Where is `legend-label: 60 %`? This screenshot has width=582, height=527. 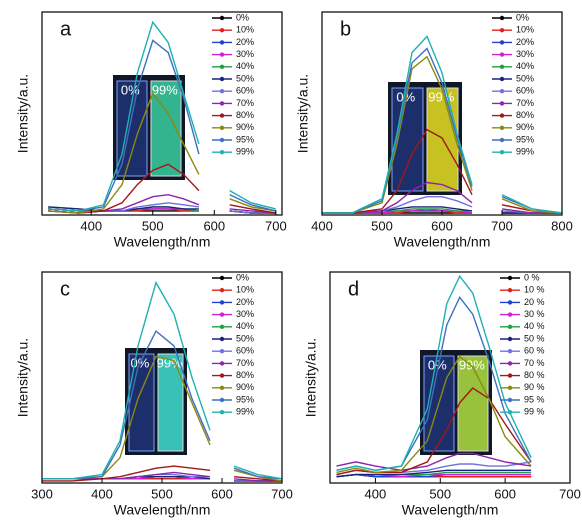 legend-label: 60 % is located at coordinates (534, 351).